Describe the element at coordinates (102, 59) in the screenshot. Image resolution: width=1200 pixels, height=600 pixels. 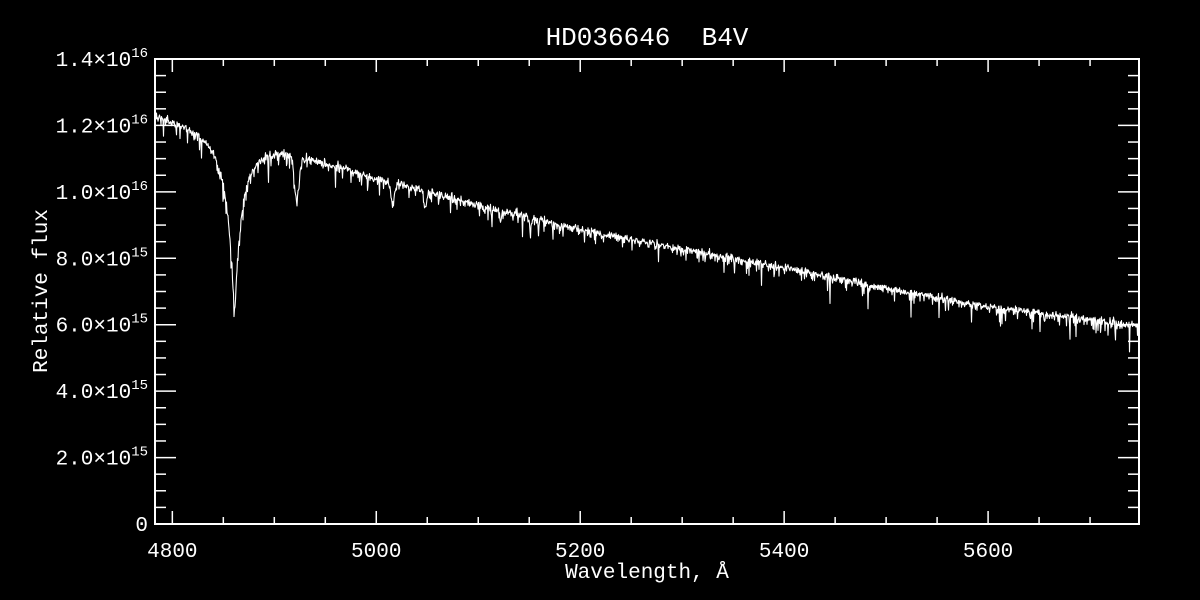
I see `y-tick-label: 1.4×10¹⁶` at that location.